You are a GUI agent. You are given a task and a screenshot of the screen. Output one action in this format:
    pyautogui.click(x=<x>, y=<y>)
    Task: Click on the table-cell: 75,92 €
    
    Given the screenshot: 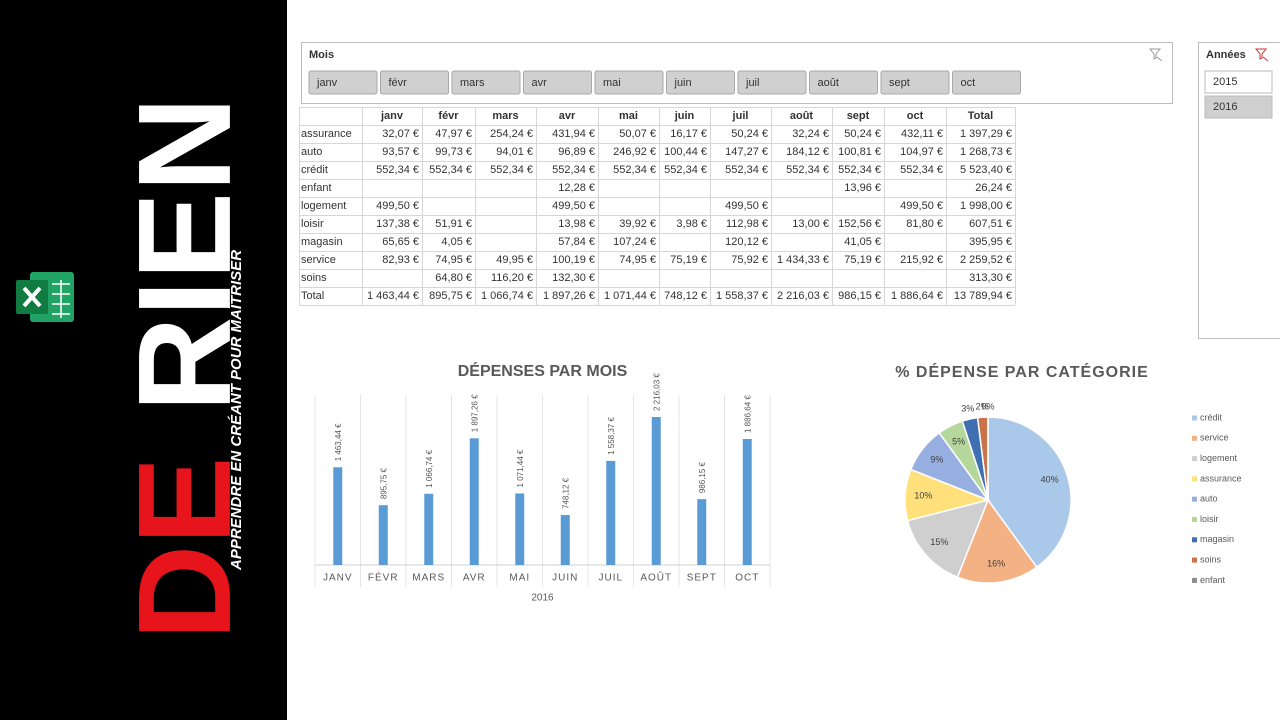 What is the action you would take?
    pyautogui.click(x=749, y=260)
    